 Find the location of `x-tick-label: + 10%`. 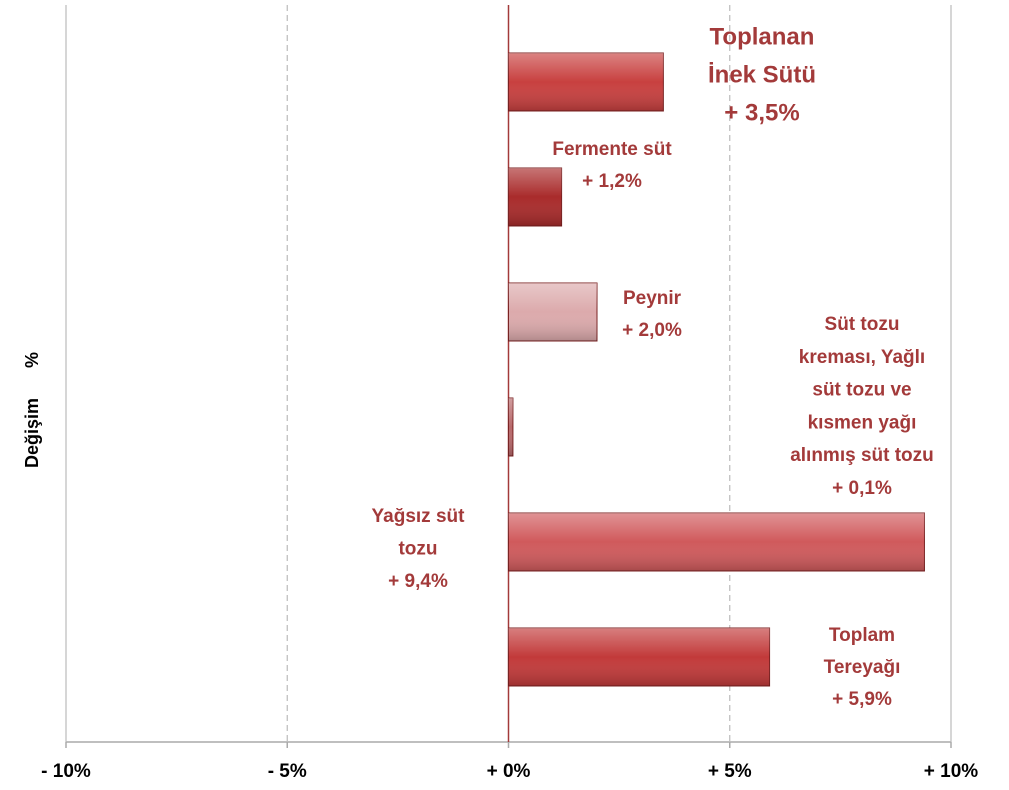

x-tick-label: + 10% is located at coordinates (951, 771).